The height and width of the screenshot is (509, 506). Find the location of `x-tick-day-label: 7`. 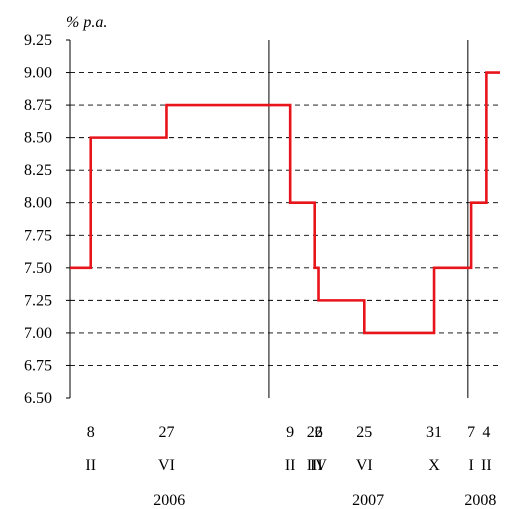

x-tick-day-label: 7 is located at coordinates (471, 432).